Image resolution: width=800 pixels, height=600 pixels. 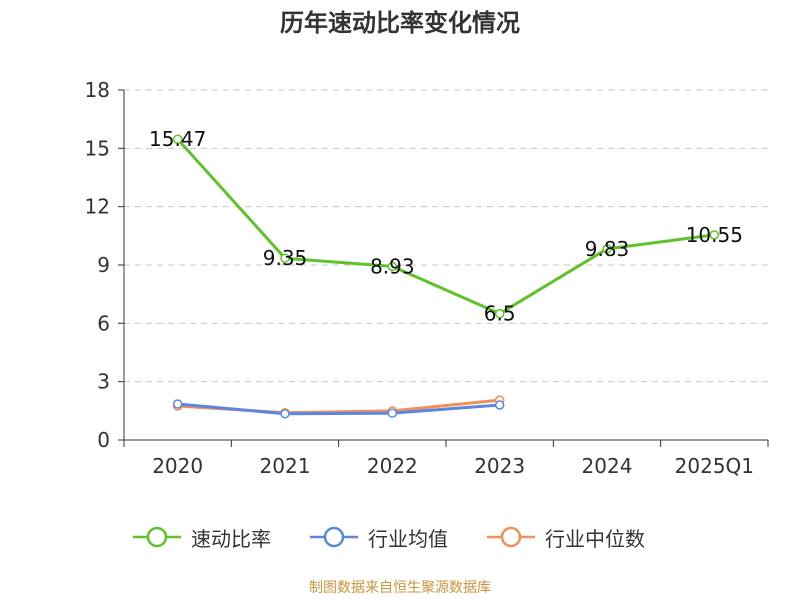 I want to click on y-tick-label: 0, so click(x=103, y=440).